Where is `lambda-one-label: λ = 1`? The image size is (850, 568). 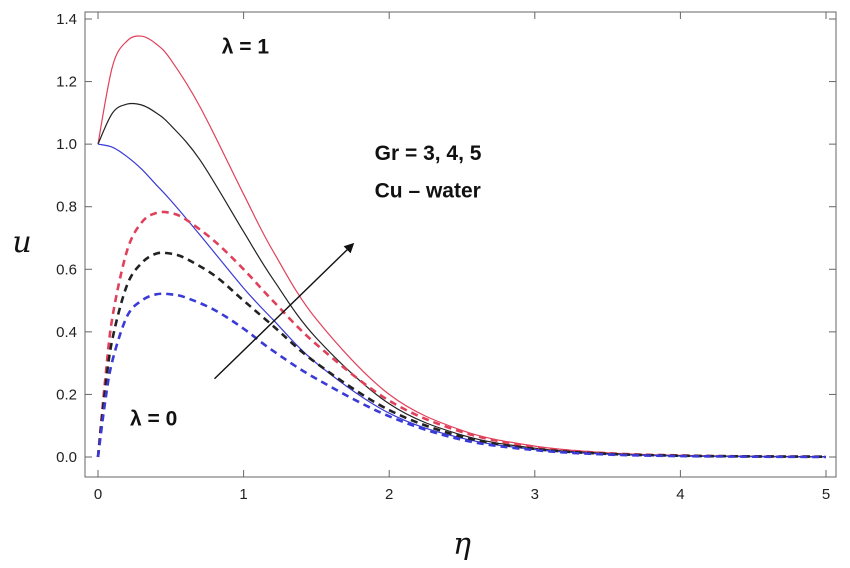 lambda-one-label: λ = 1 is located at coordinates (246, 46).